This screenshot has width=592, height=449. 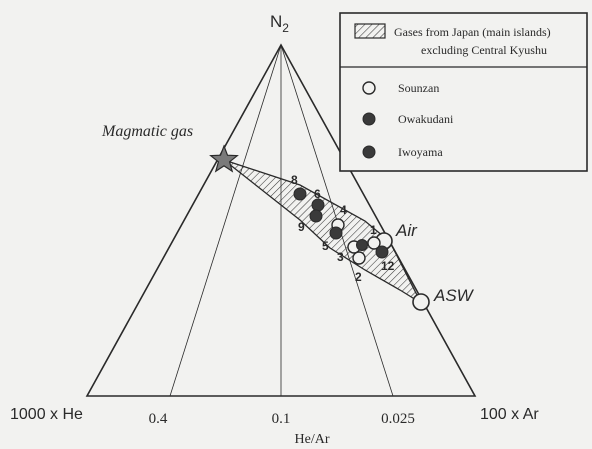 I want to click on legend-sounzan-marker, so click(x=369, y=88).